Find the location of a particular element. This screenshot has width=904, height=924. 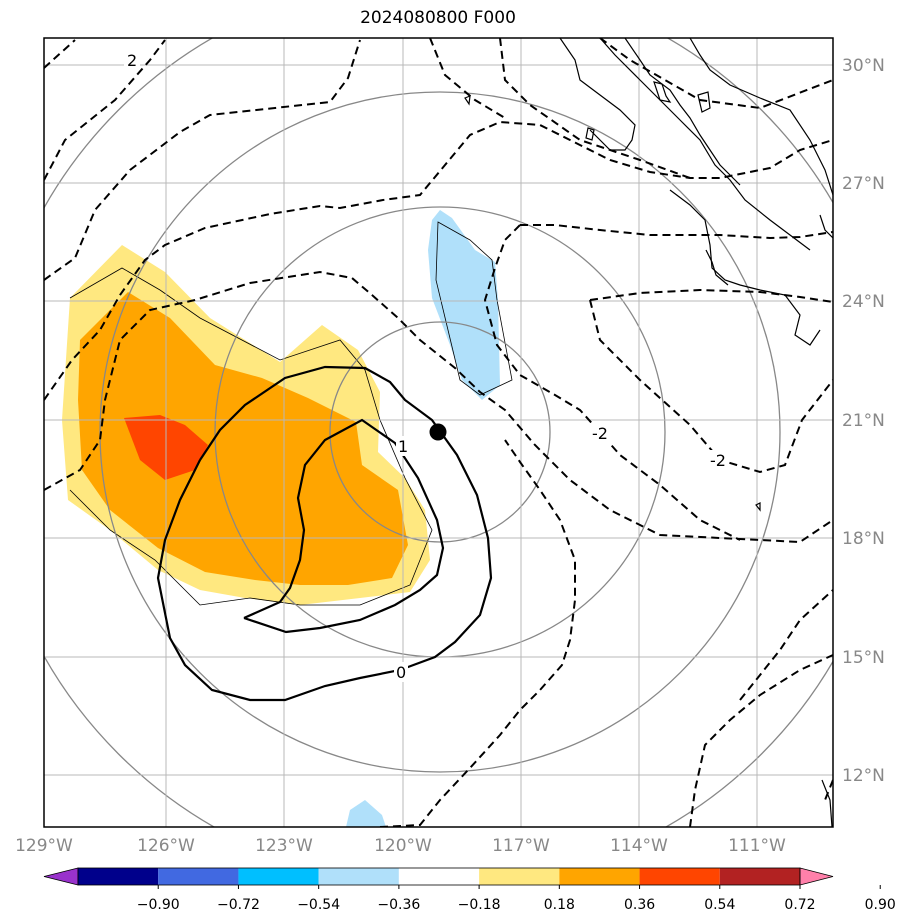

lat-label: 30°N is located at coordinates (863, 66).